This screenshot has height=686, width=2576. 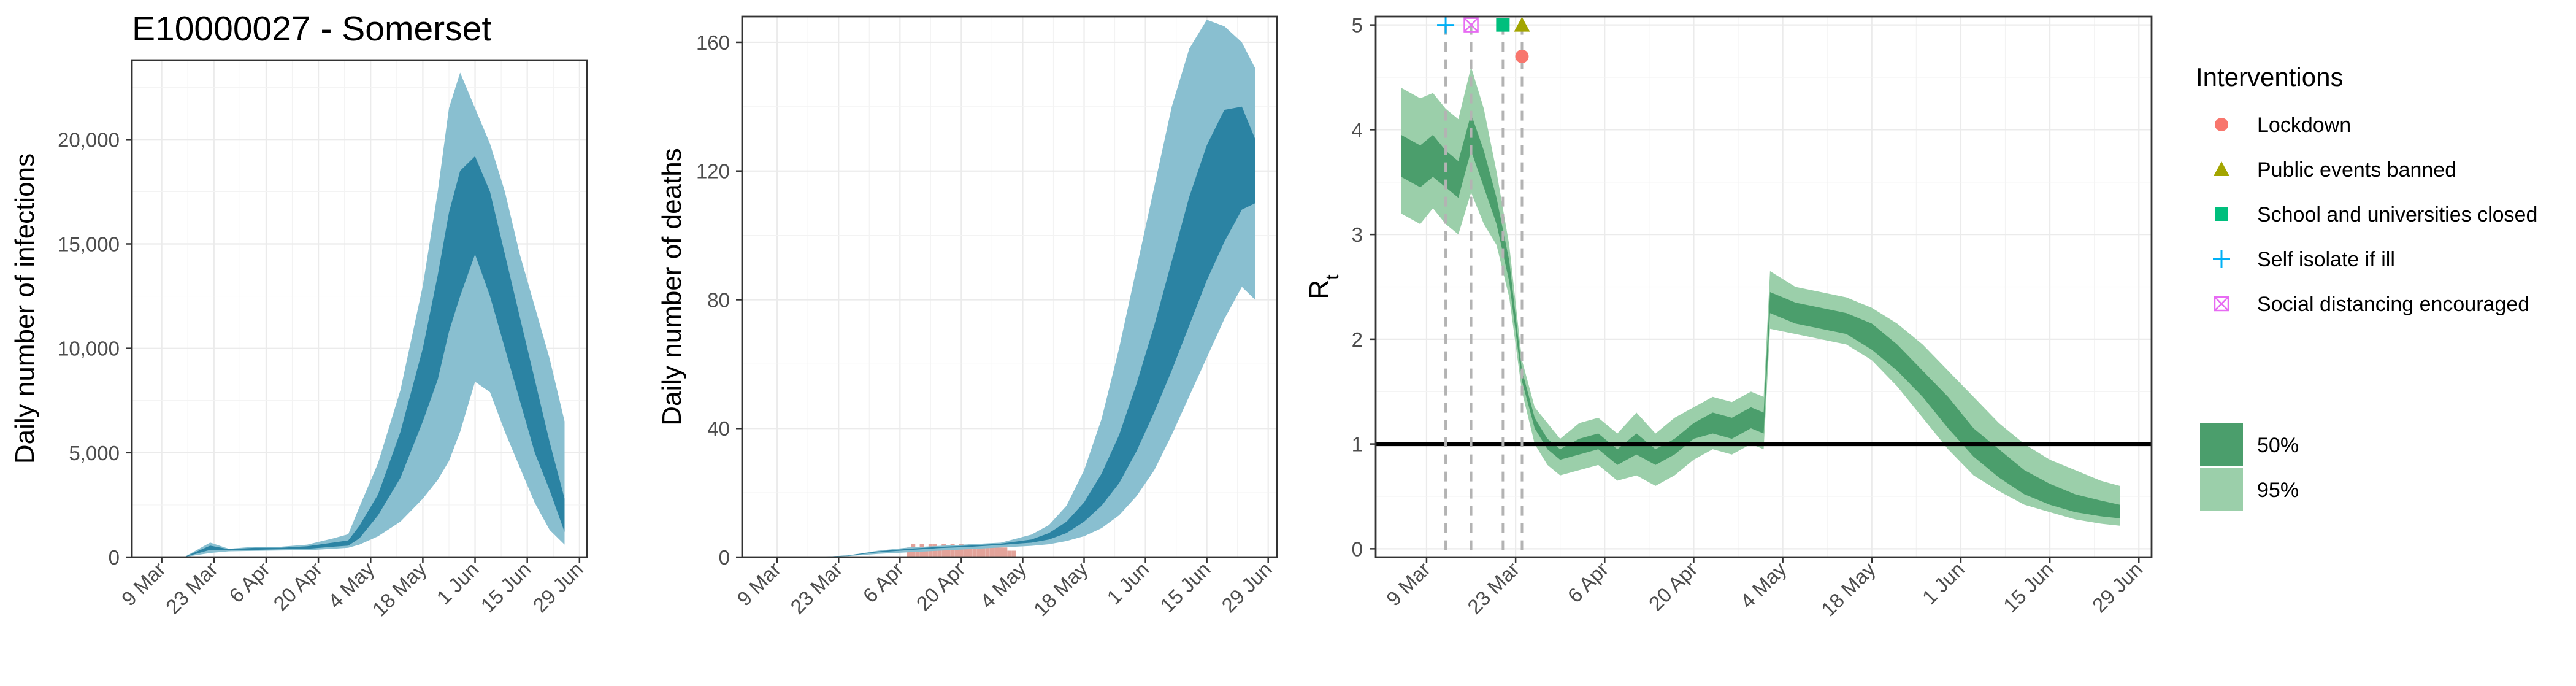 What do you see at coordinates (2356, 170) in the screenshot?
I see `legend-label: Public events banned` at bounding box center [2356, 170].